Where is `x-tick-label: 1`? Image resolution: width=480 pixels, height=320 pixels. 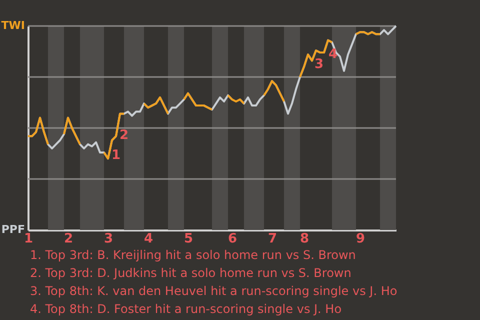 x-tick-label: 1 is located at coordinates (29, 239).